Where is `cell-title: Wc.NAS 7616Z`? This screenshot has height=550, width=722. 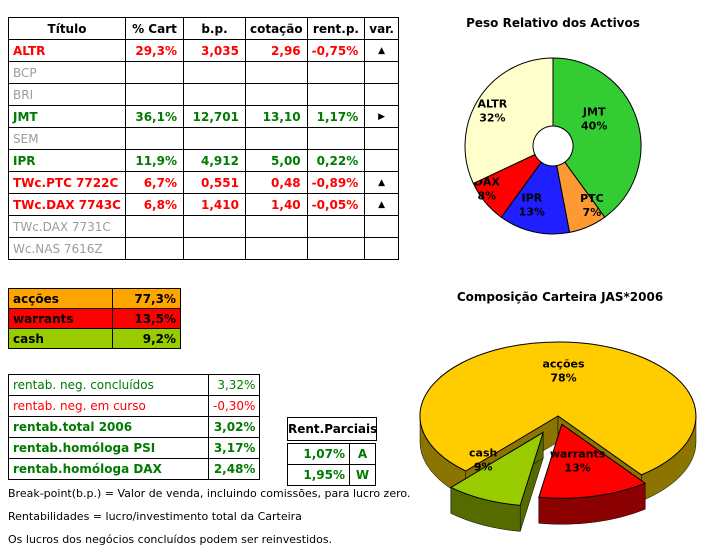 cell-title: Wc.NAS 7616Z is located at coordinates (67, 248).